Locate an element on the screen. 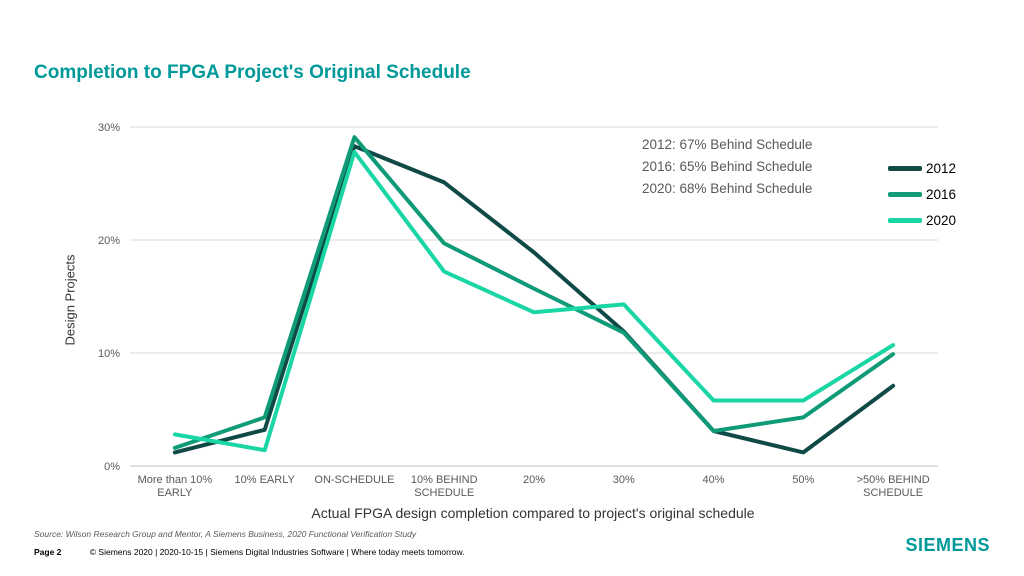  legend-label-2012: 2012 is located at coordinates (941, 168).